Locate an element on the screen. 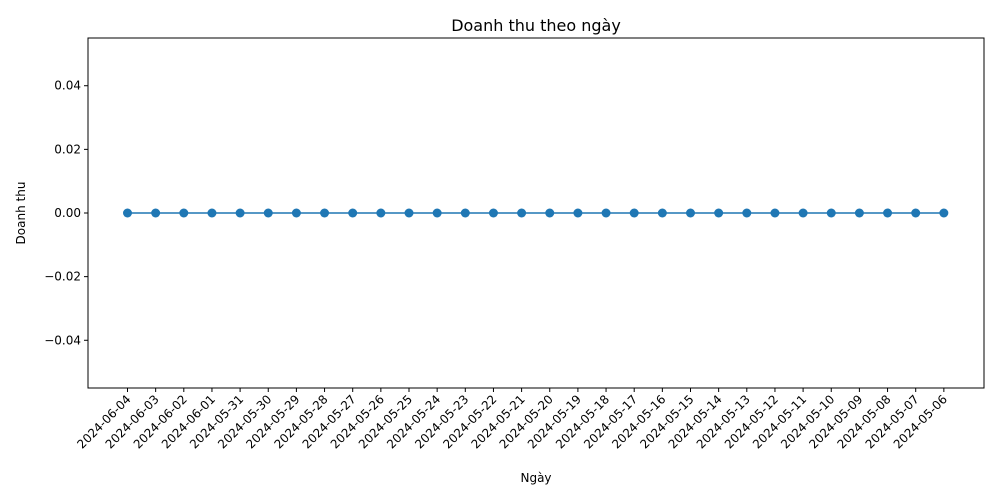 The width and height of the screenshot is (1000, 500). y-axis: −0.04 −0.02 0.00 0.02 0.04 is located at coordinates (66, 213).